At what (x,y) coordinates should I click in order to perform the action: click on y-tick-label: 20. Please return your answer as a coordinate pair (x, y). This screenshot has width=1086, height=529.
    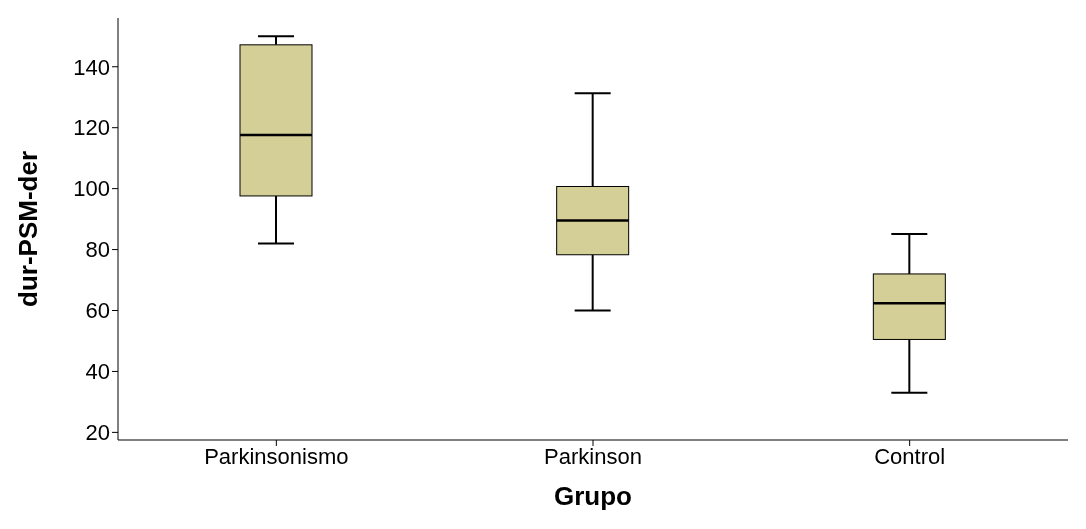
    Looking at the image, I should click on (97, 433).